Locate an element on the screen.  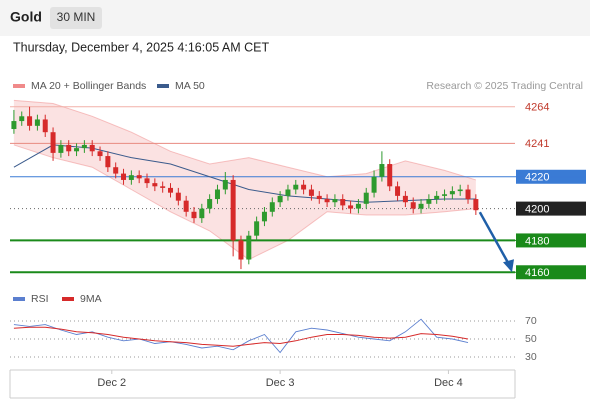
level-label: 4220 is located at coordinates (537, 178).